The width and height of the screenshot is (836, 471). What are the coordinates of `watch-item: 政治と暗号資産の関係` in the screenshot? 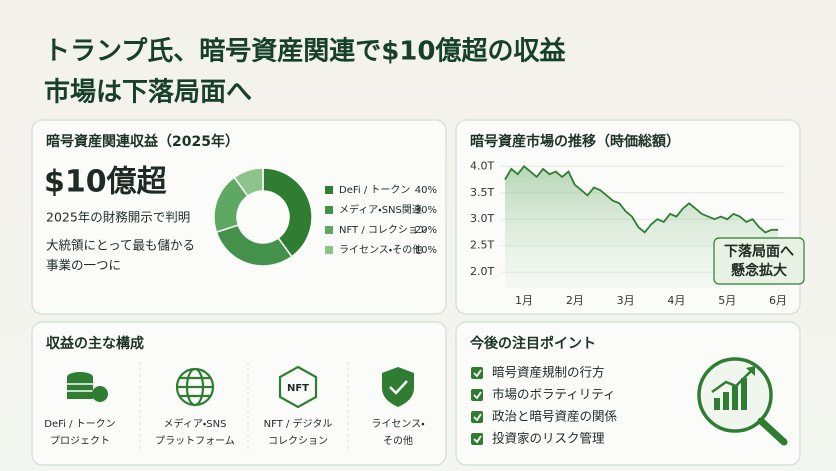 It's located at (555, 416).